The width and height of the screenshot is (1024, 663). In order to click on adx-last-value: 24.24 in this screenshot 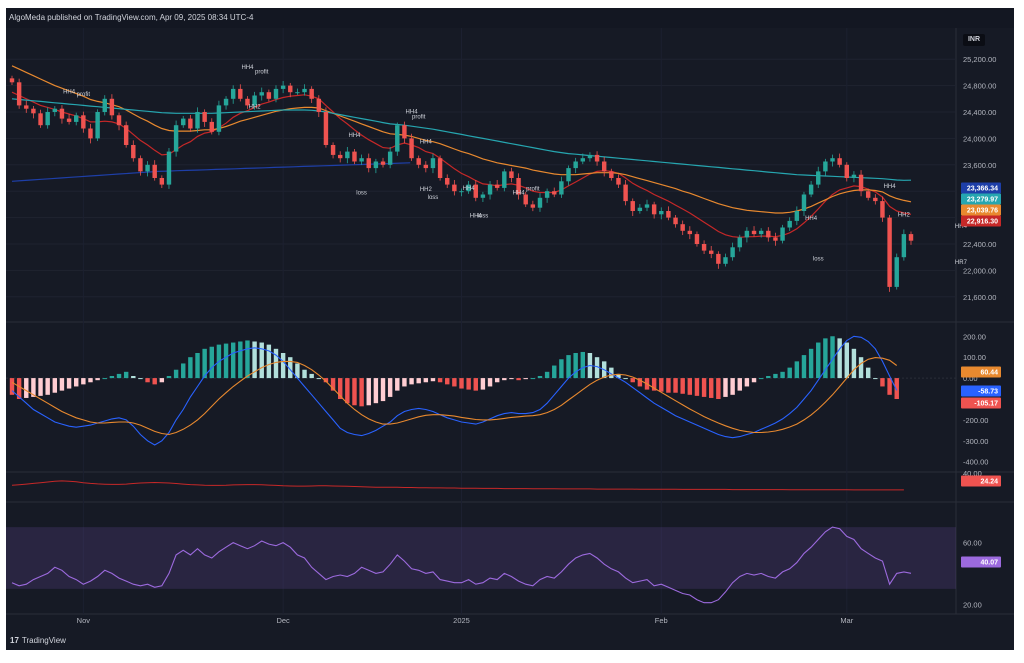, I will do `click(989, 482)`.